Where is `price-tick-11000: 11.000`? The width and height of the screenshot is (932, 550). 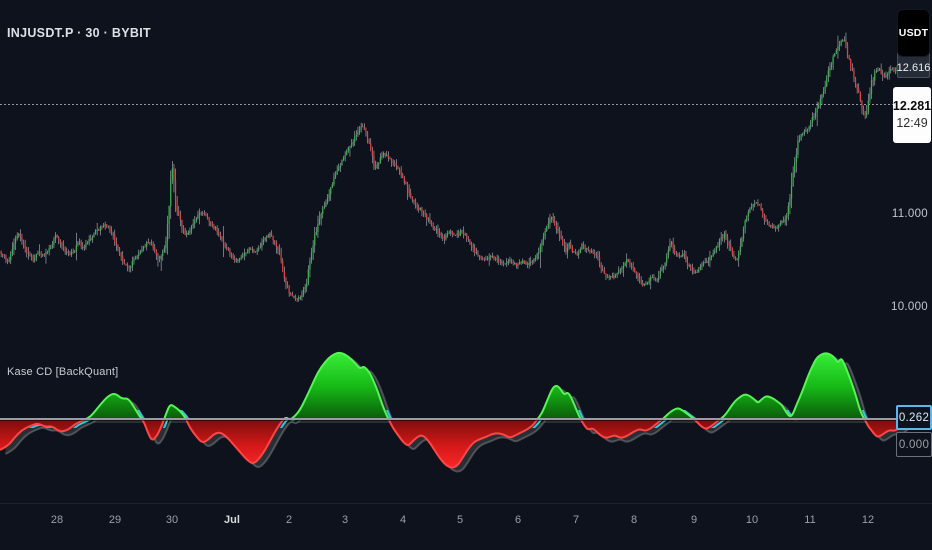 price-tick-11000: 11.000 is located at coordinates (909, 214).